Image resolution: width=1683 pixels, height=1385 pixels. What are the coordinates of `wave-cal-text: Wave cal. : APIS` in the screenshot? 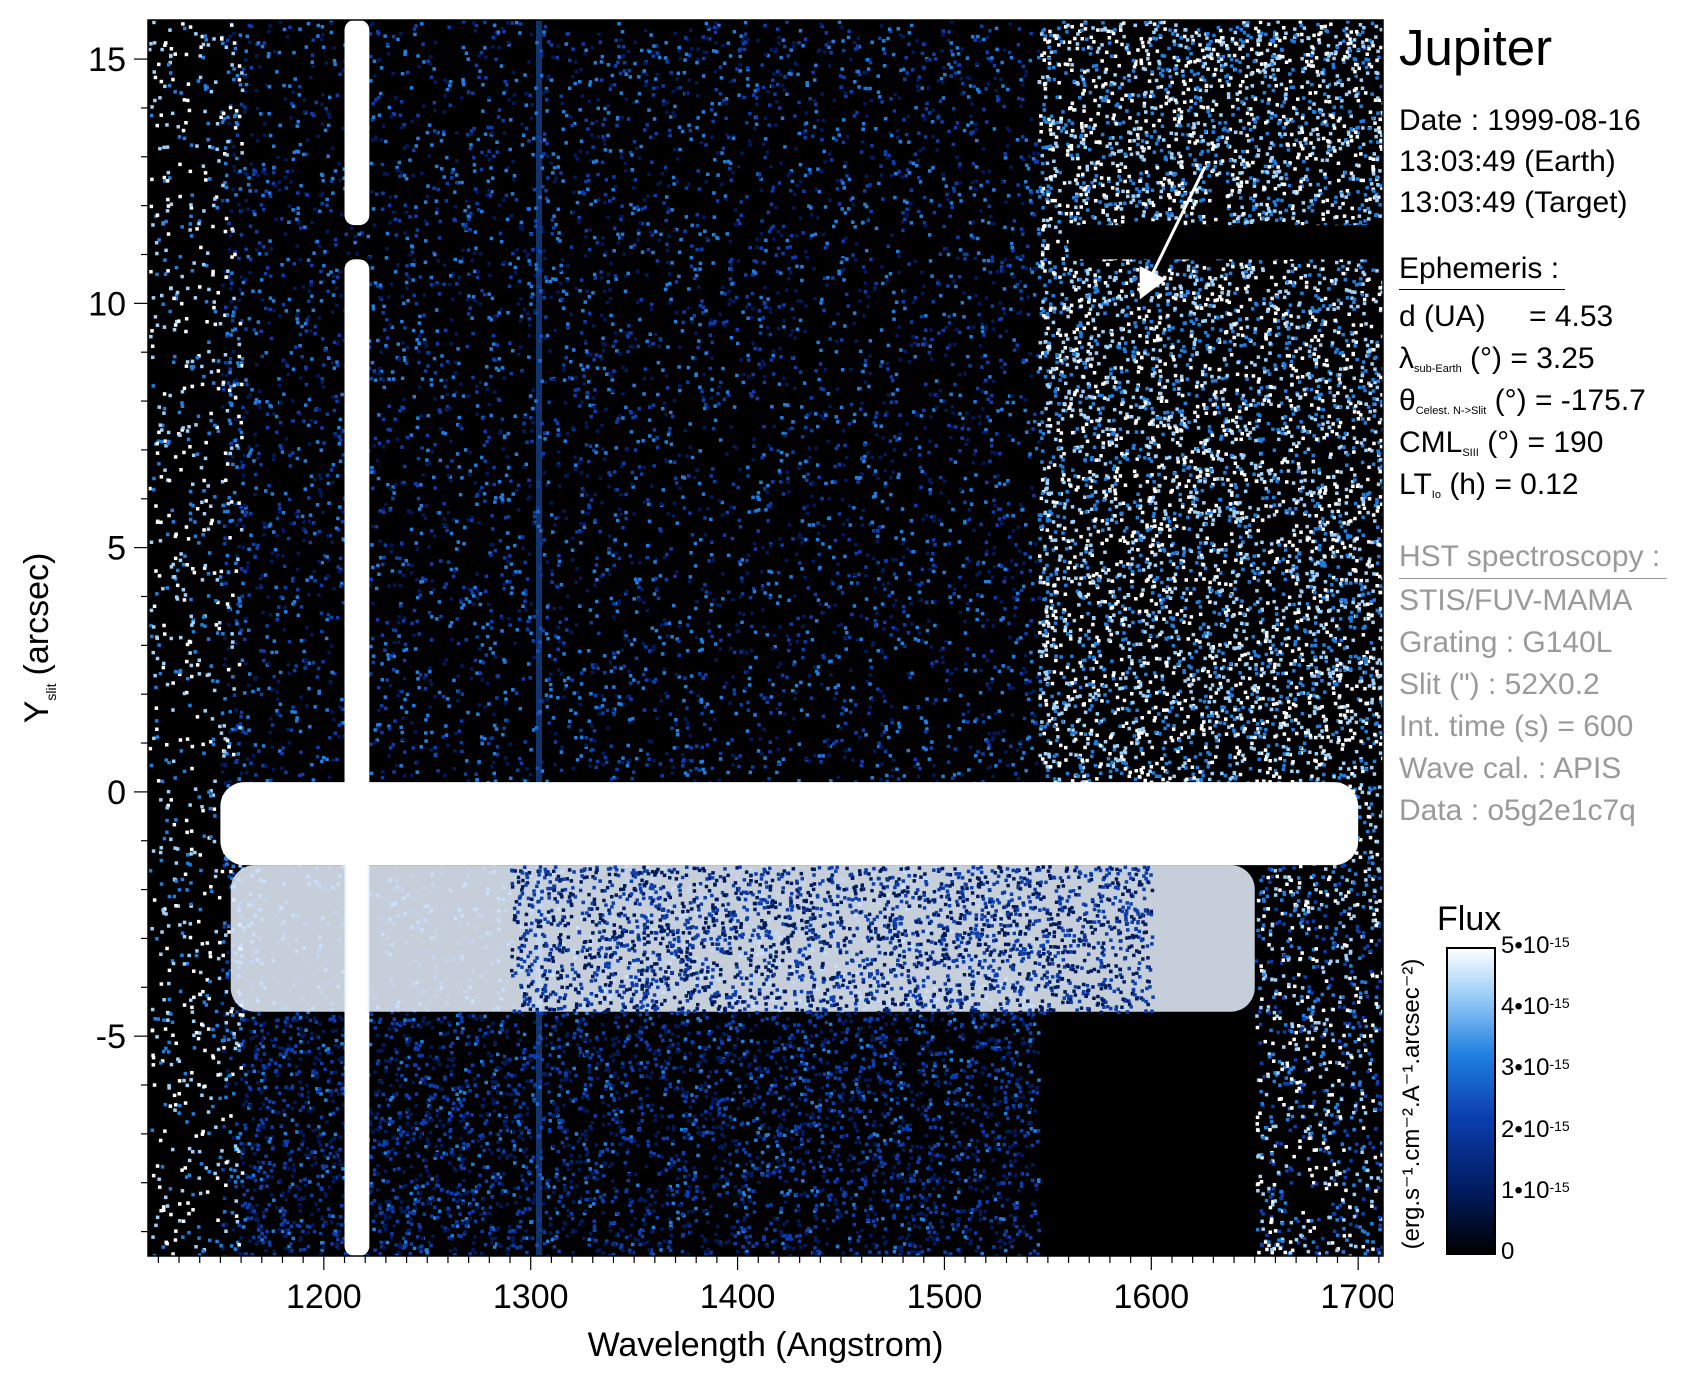 It's located at (1510, 769).